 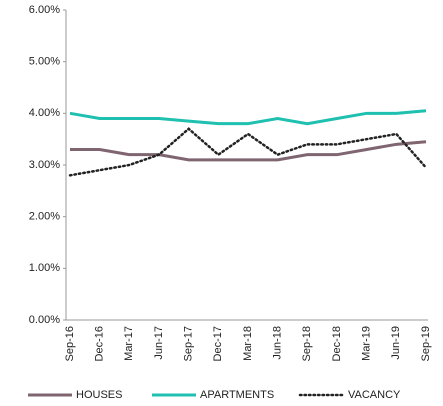 I want to click on x-tick-label: Dec-17, so click(x=218, y=343).